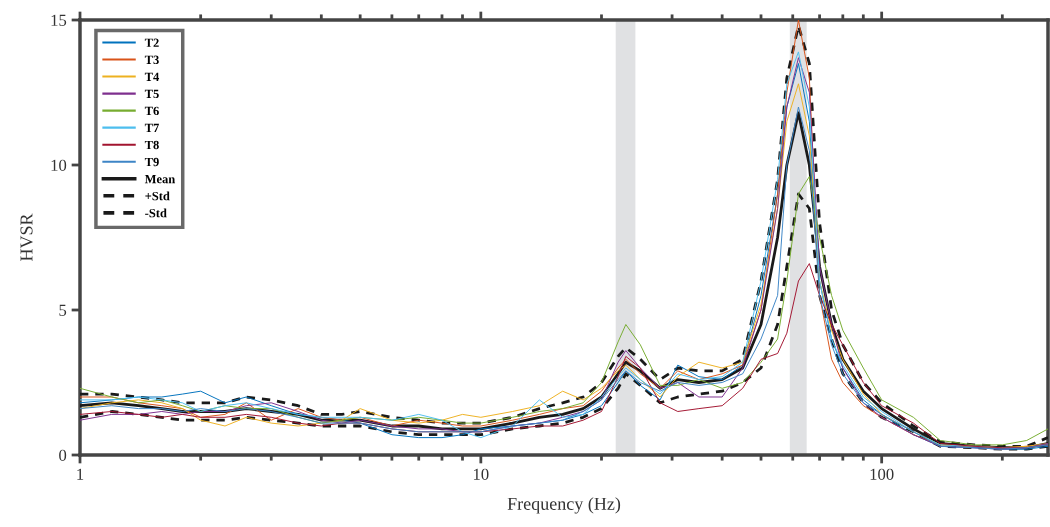 The image size is (1050, 527). I want to click on legend-label: T8, so click(151, 145).